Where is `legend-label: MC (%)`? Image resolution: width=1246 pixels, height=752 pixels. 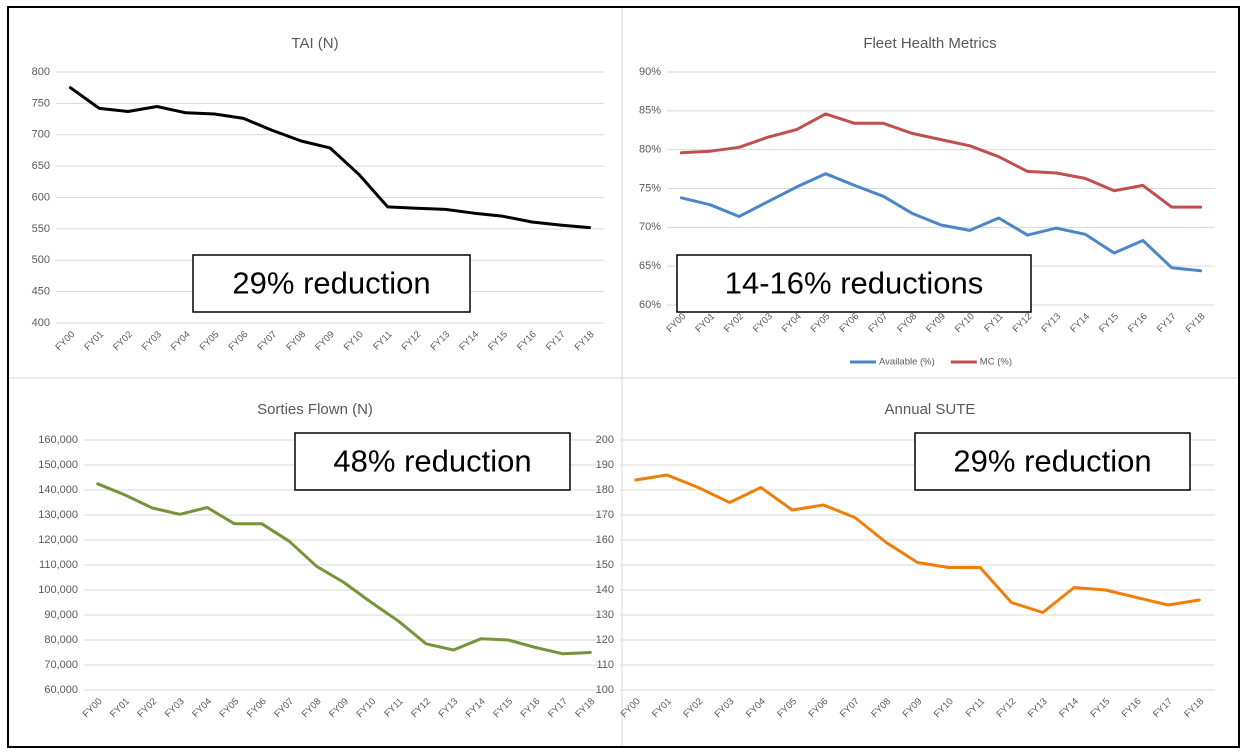 legend-label: MC (%) is located at coordinates (996, 362).